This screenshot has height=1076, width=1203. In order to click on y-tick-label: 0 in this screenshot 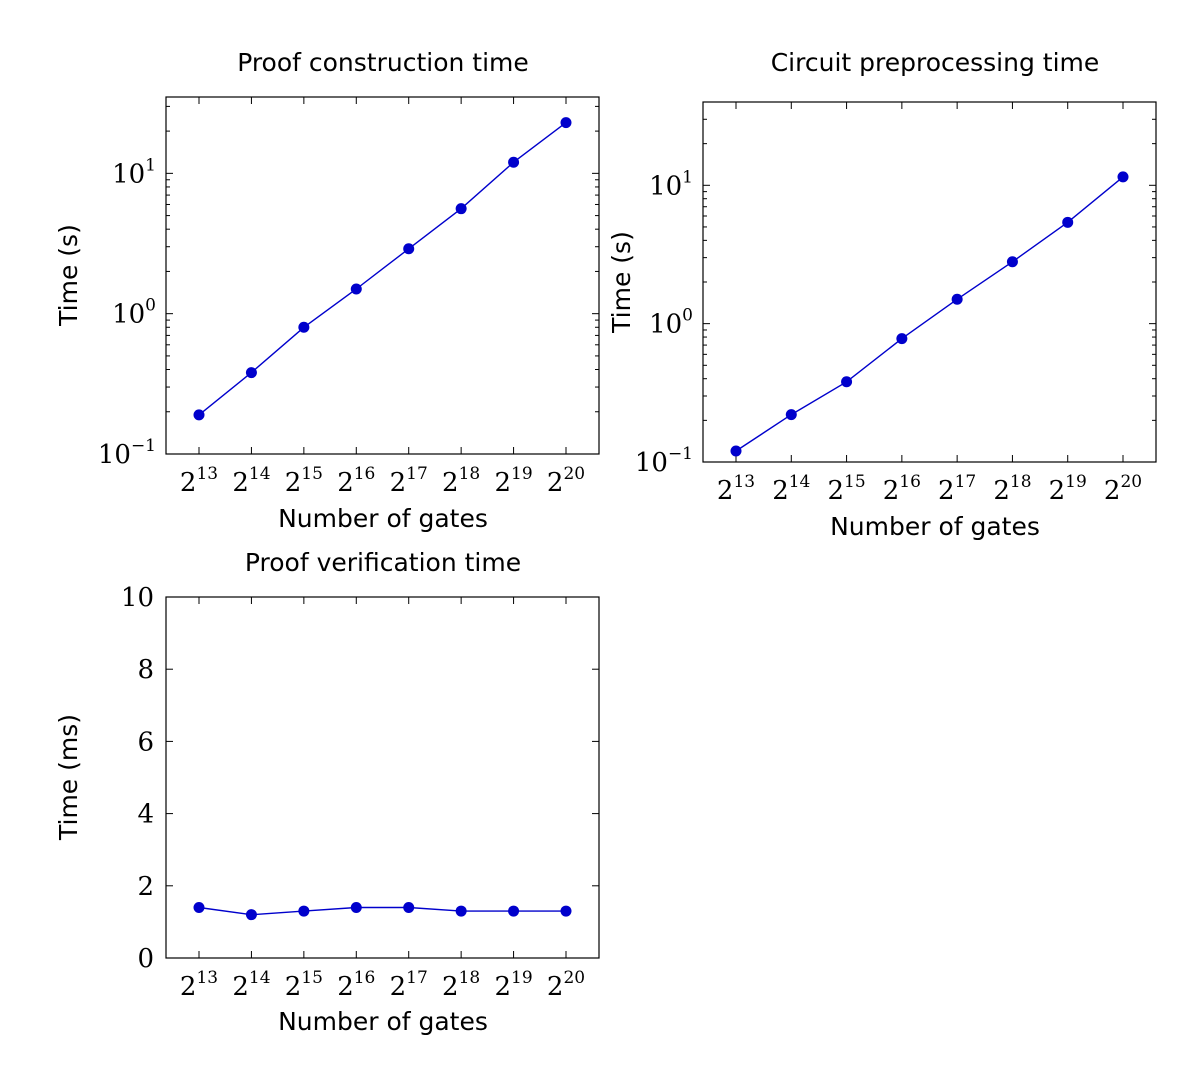, I will do `click(145, 959)`.